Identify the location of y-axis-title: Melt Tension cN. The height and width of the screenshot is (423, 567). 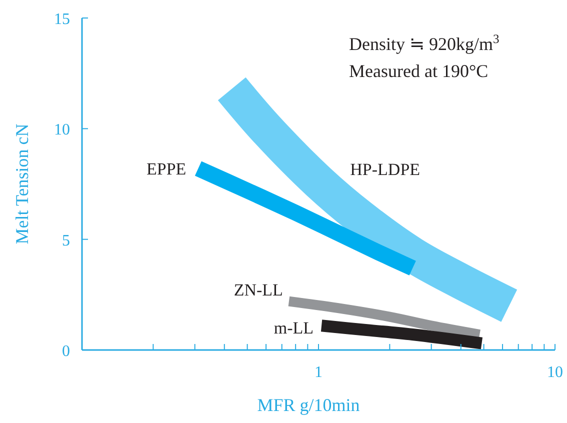
(22, 184).